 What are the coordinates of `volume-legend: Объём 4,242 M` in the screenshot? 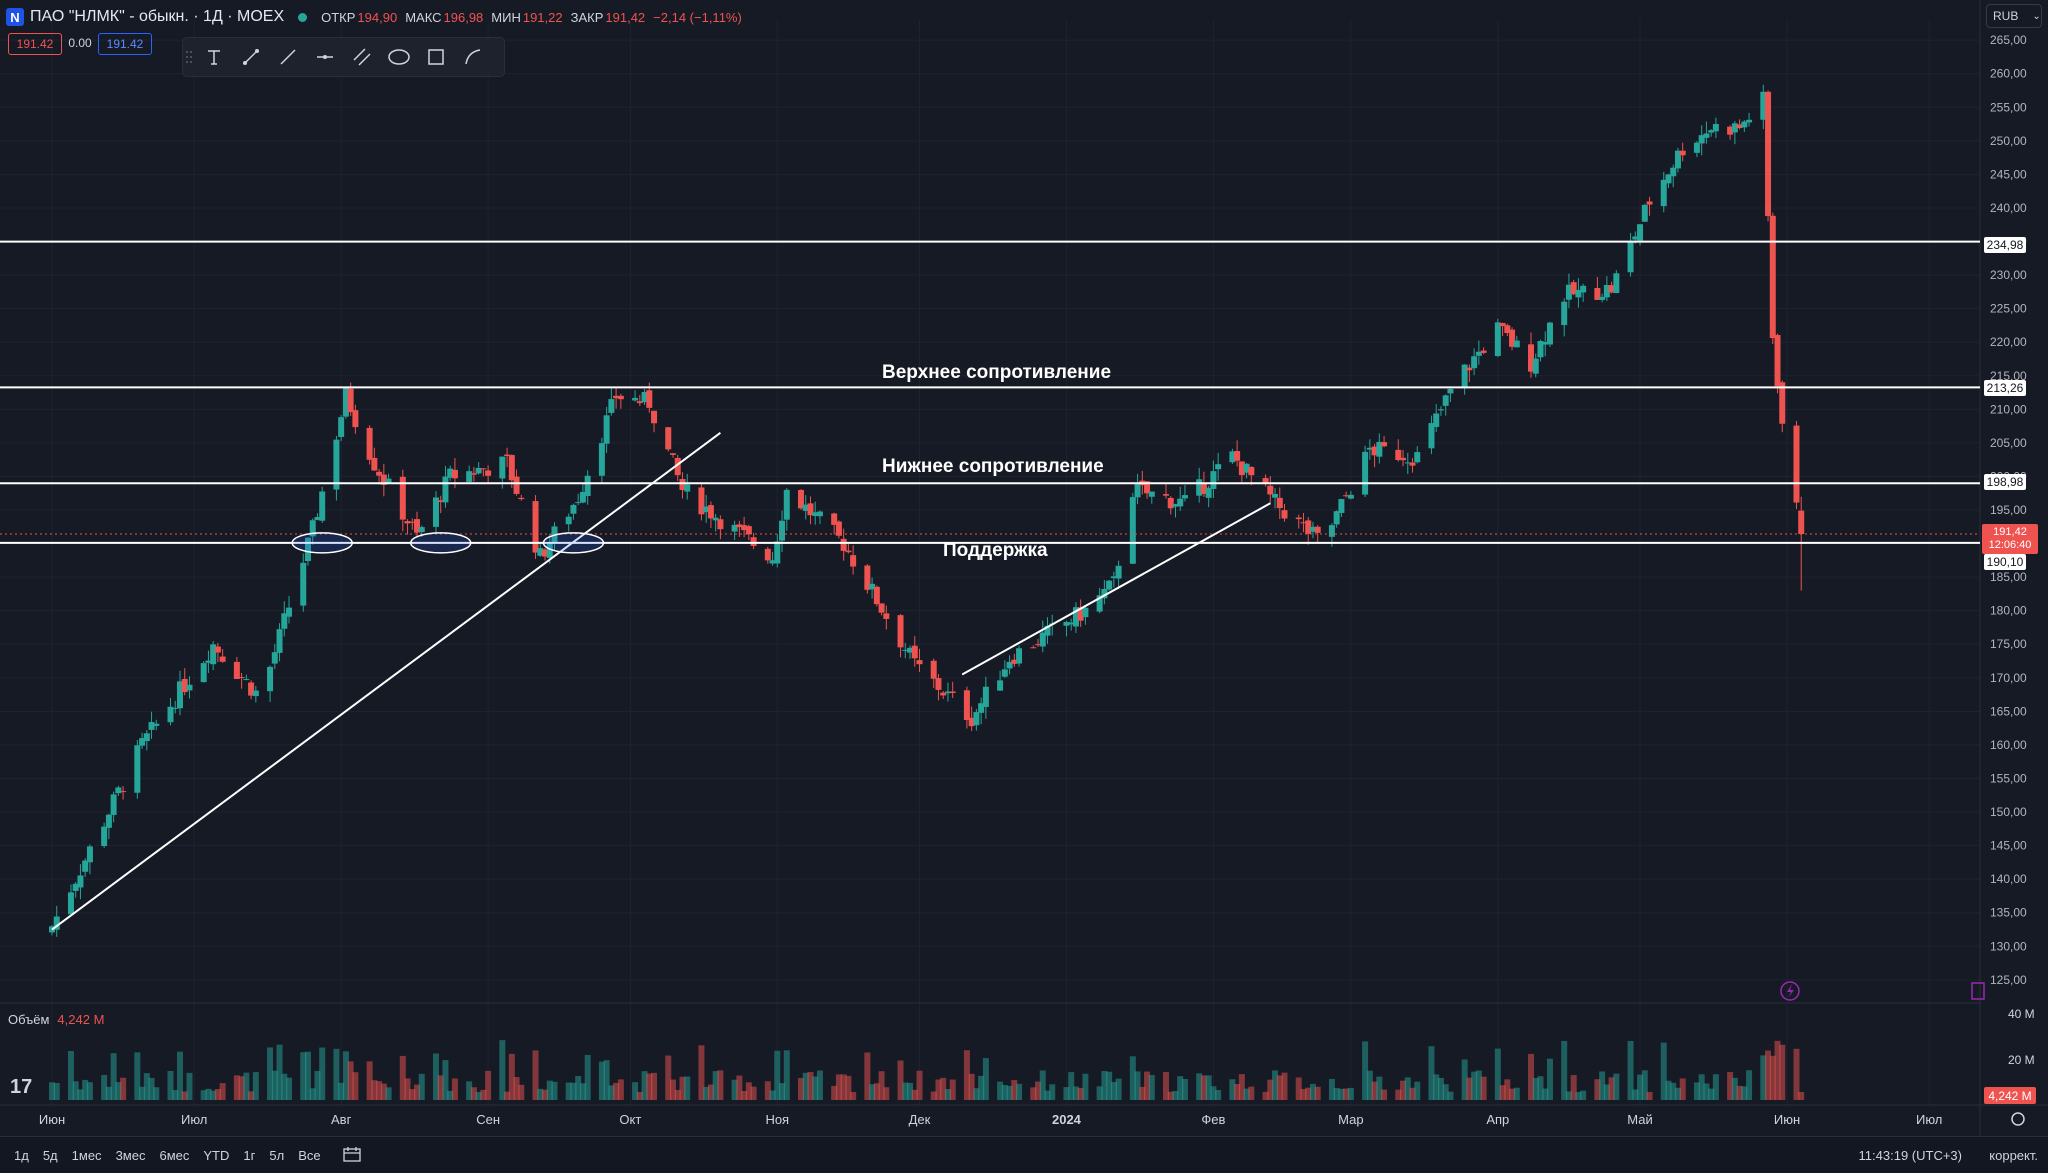 It's located at (56, 1019).